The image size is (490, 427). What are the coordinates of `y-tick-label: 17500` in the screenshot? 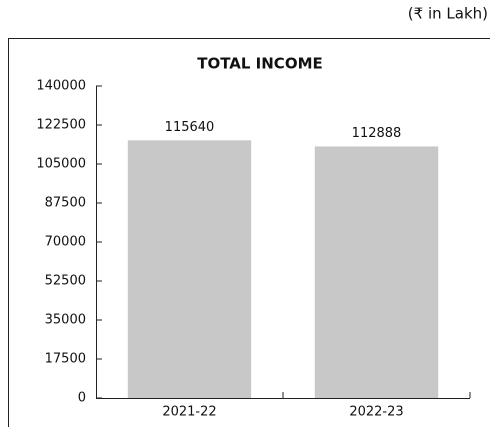 It's located at (65, 359).